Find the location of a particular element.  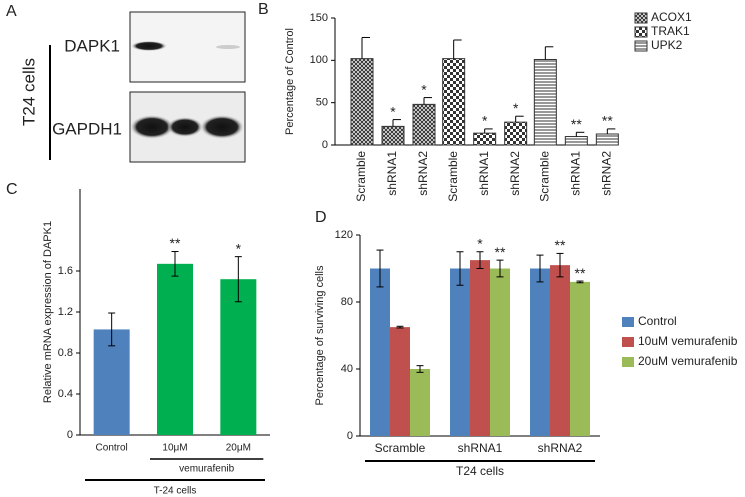

y-tick-label: 150 is located at coordinates (319, 18).